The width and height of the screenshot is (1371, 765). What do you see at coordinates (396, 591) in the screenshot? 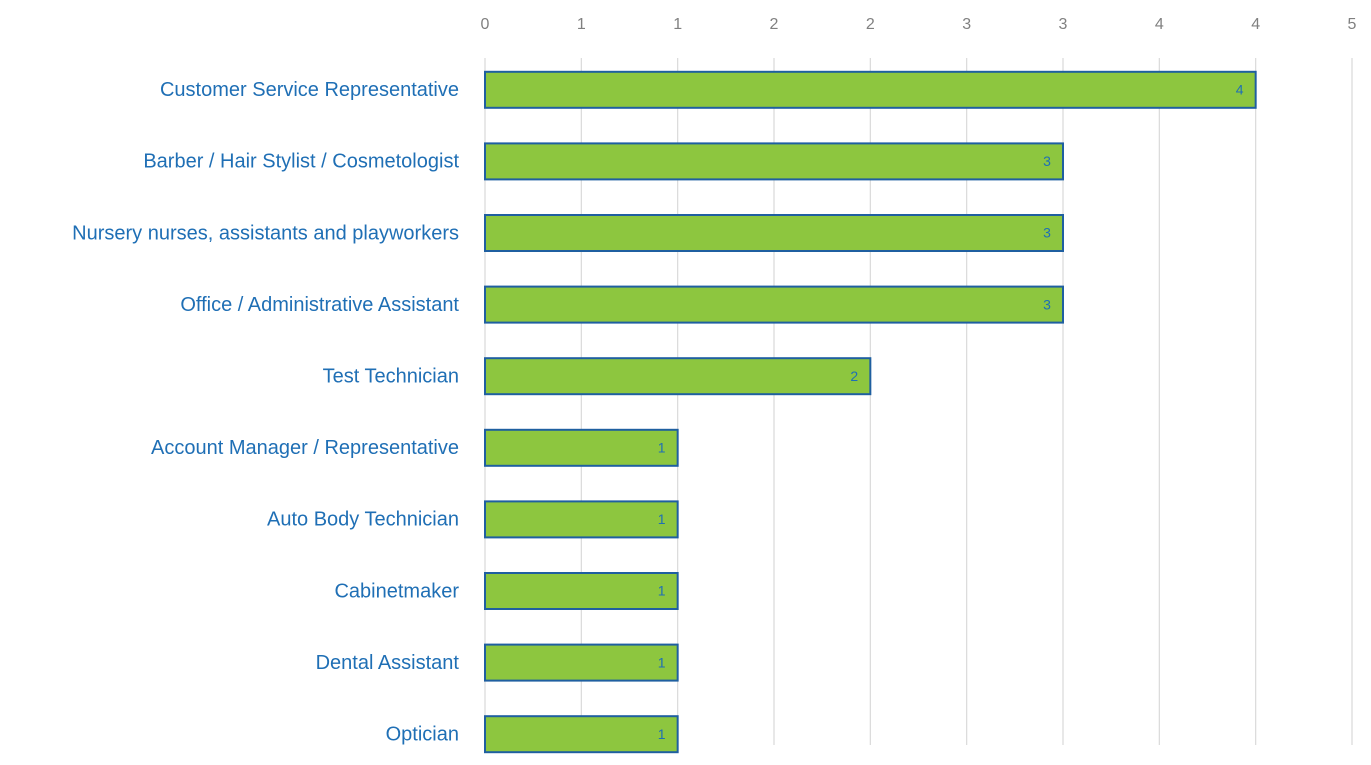
I see `y-tick-label: Cabinetmaker` at bounding box center [396, 591].